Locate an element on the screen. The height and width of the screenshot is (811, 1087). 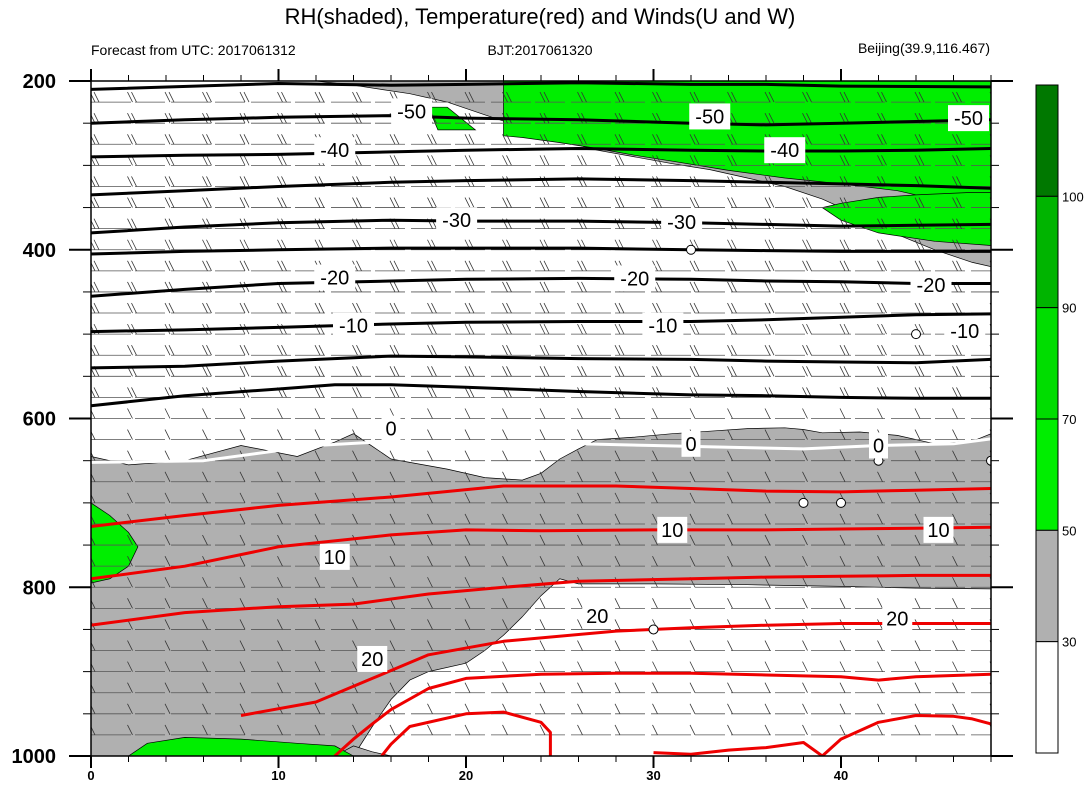
x-tick-label: 40 is located at coordinates (841, 775).